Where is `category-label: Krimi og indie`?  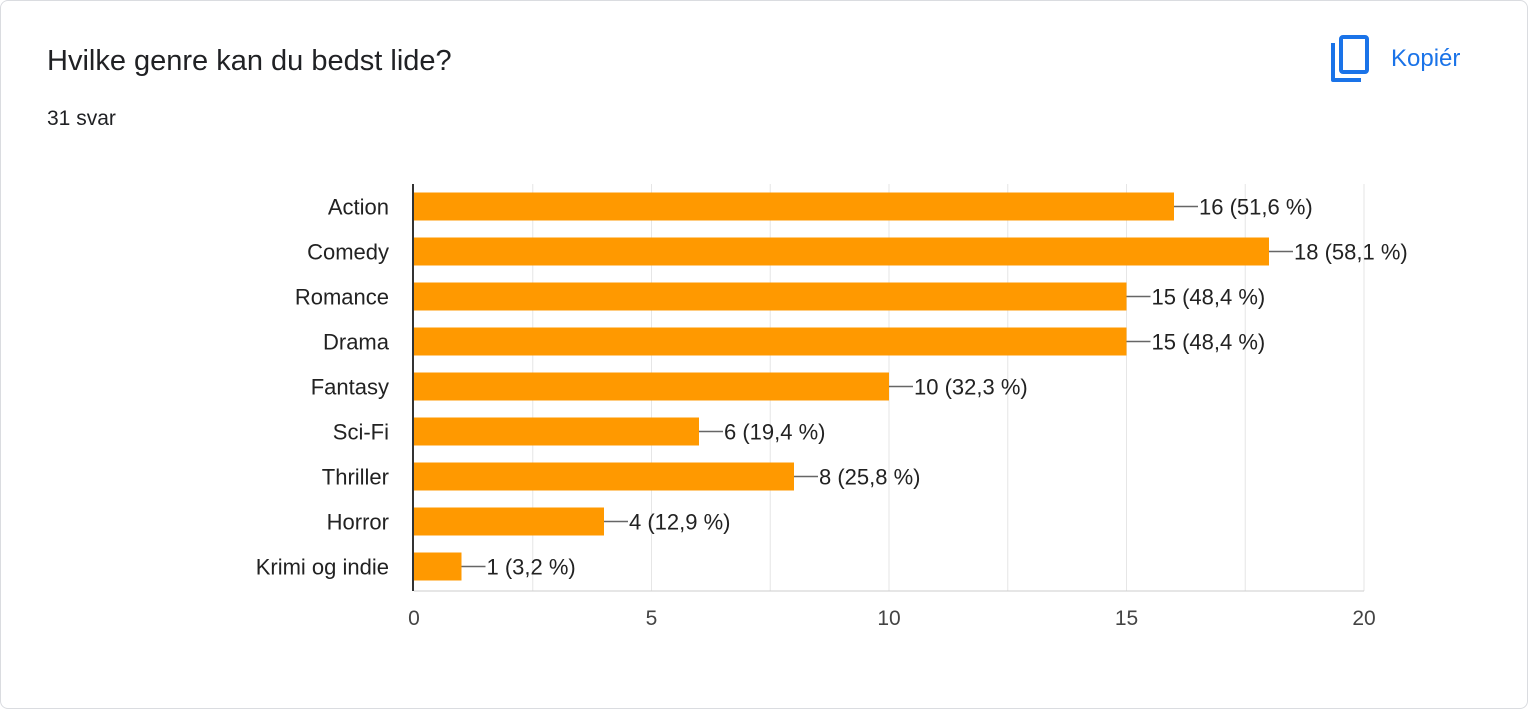 category-label: Krimi og indie is located at coordinates (322, 567).